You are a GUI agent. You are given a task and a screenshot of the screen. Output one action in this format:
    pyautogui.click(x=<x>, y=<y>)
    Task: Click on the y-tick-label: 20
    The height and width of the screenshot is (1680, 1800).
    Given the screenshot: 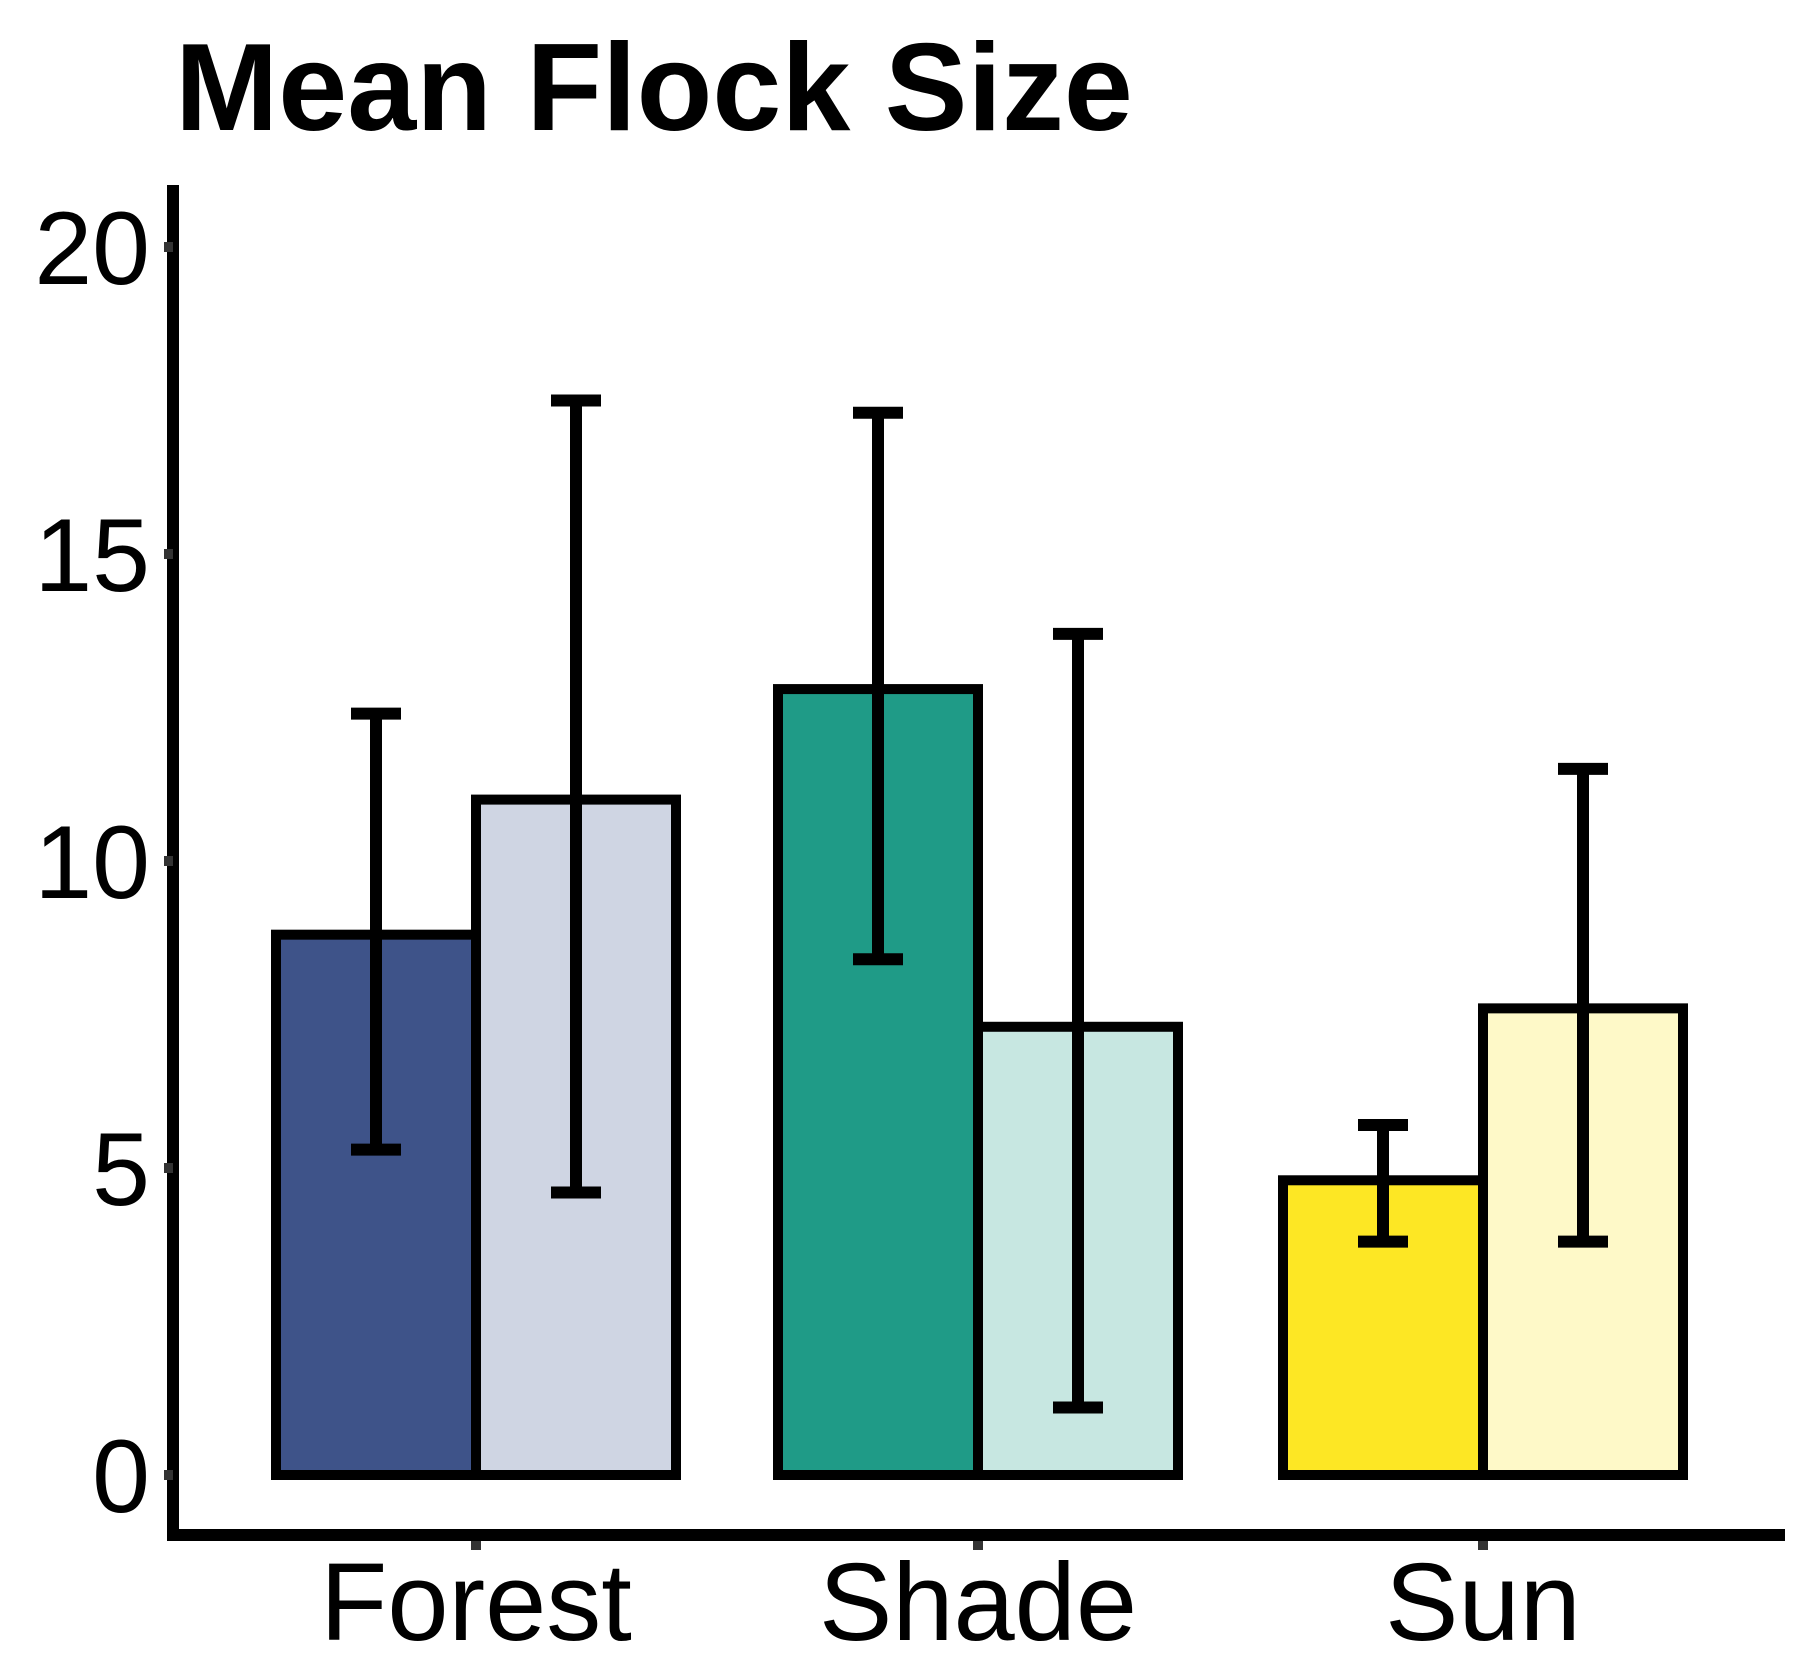 What is the action you would take?
    pyautogui.click(x=92, y=249)
    